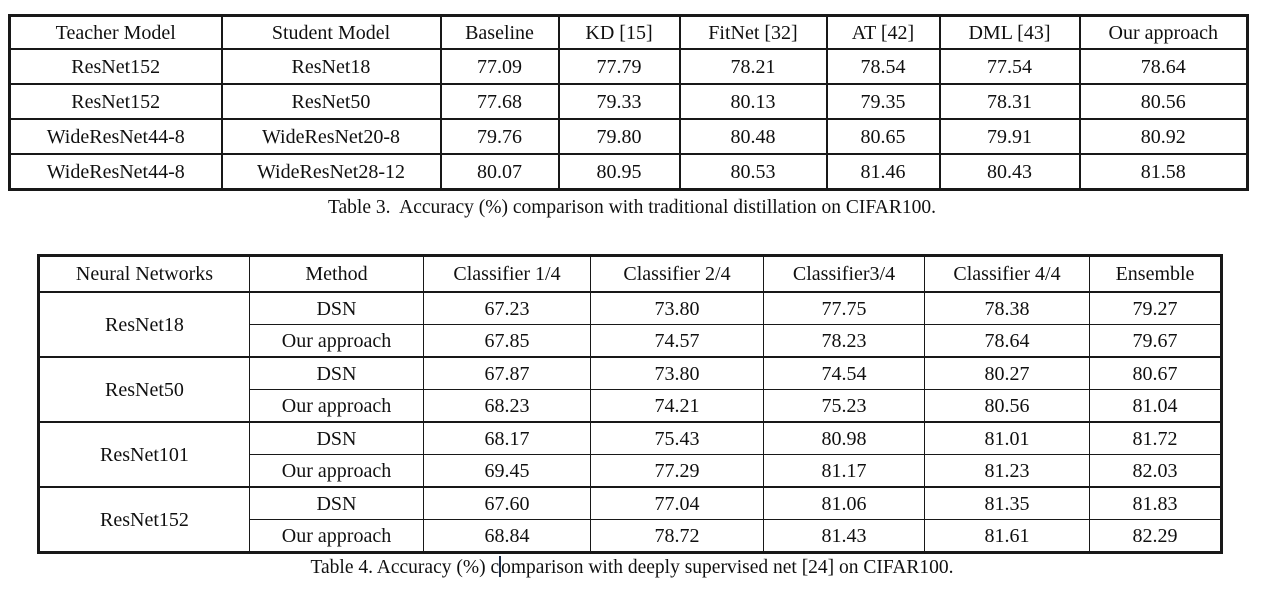 The image size is (1264, 598). What do you see at coordinates (619, 32) in the screenshot?
I see `column-header-kd: KD [15]` at bounding box center [619, 32].